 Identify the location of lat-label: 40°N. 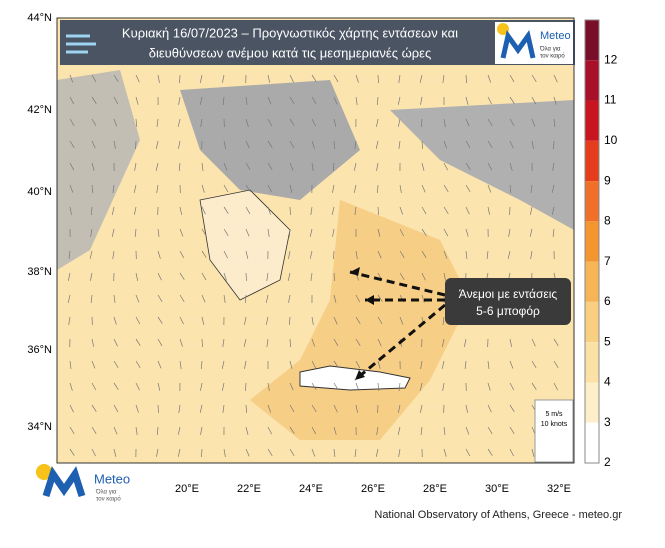
(39, 192).